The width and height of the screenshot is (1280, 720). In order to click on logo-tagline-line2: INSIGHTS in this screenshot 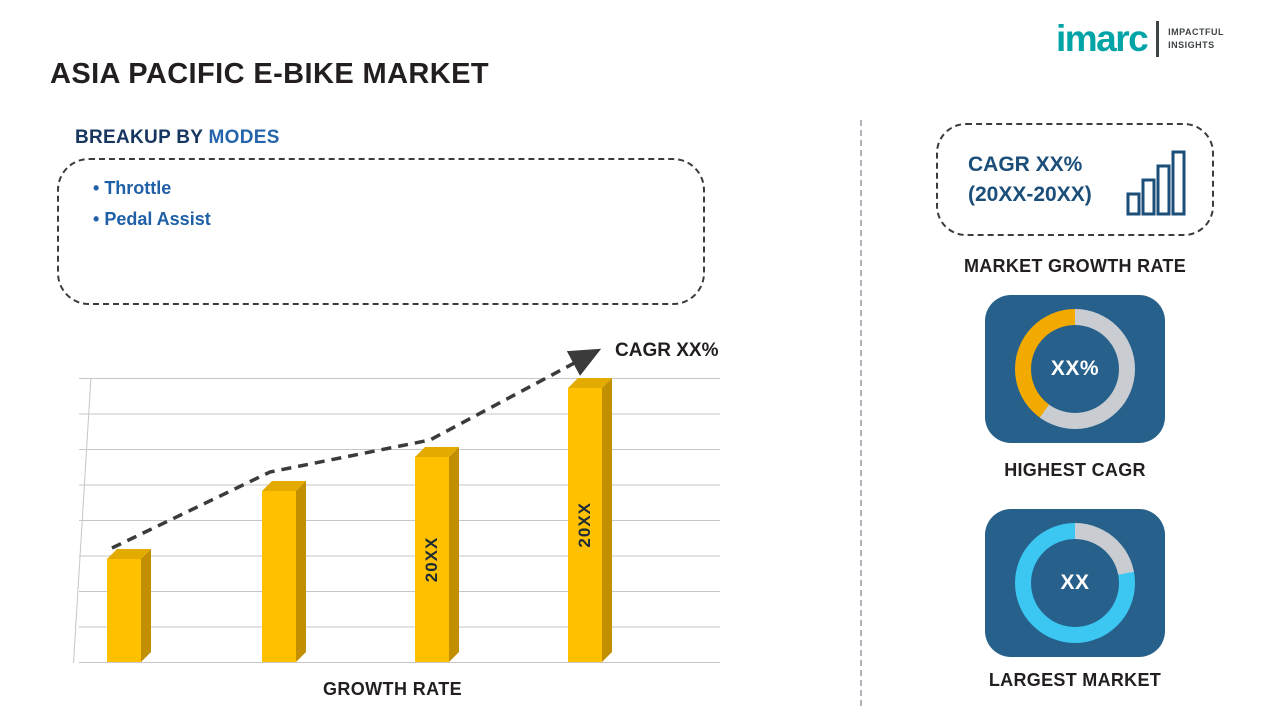, I will do `click(1191, 44)`.